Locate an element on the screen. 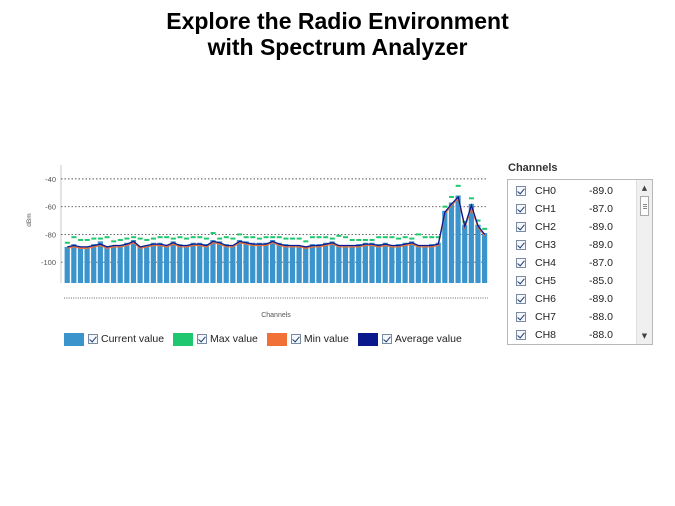 This screenshot has width=675, height=506. channel-checkbox-ch5 is located at coordinates (521, 281).